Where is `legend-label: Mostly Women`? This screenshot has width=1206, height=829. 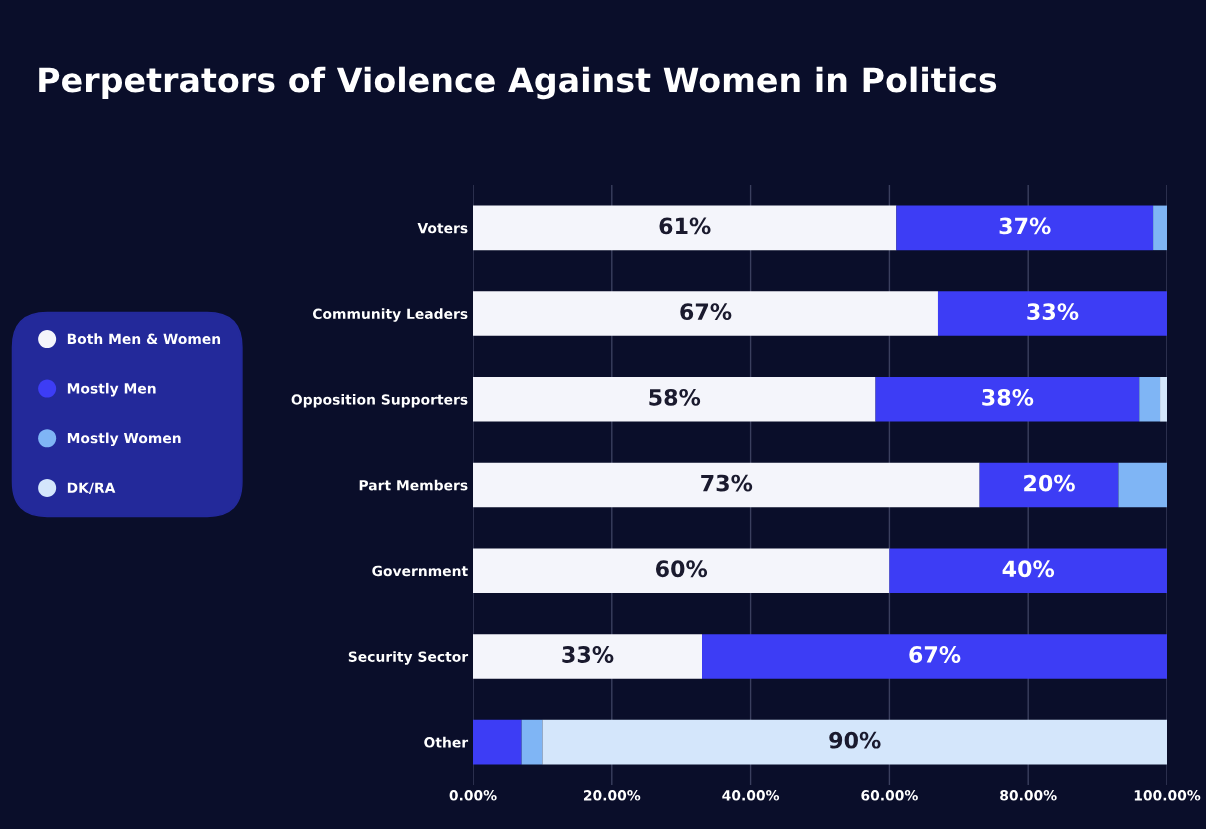
legend-label: Mostly Women is located at coordinates (124, 439).